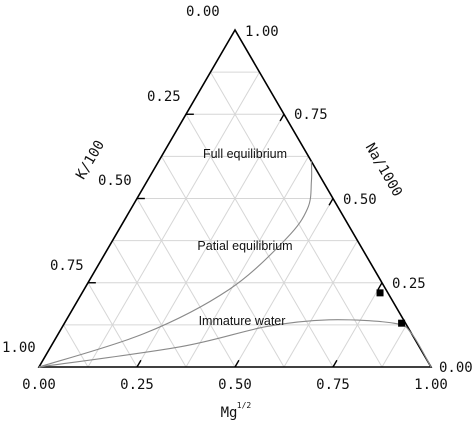  Describe the element at coordinates (115, 181) in the screenshot. I see `left-tick-label: 0.50` at that location.